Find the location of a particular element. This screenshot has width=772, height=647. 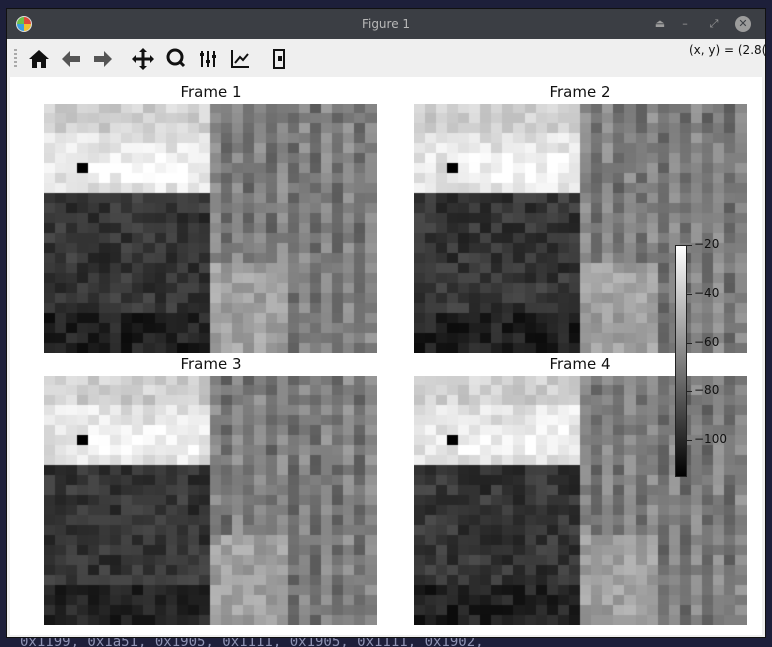

edit-axes-icon is located at coordinates (240, 59).